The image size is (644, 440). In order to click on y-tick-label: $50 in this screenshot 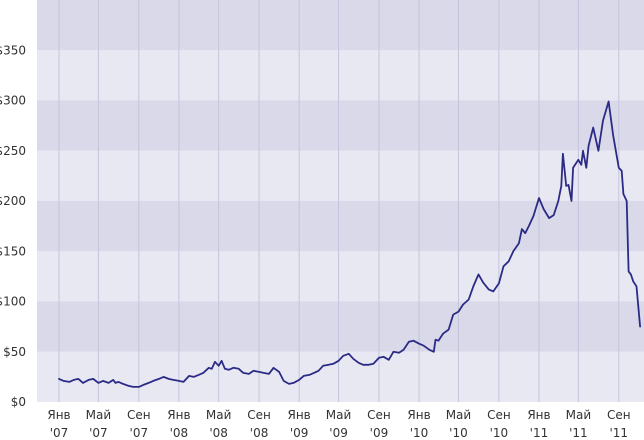, I will do `click(14, 352)`.